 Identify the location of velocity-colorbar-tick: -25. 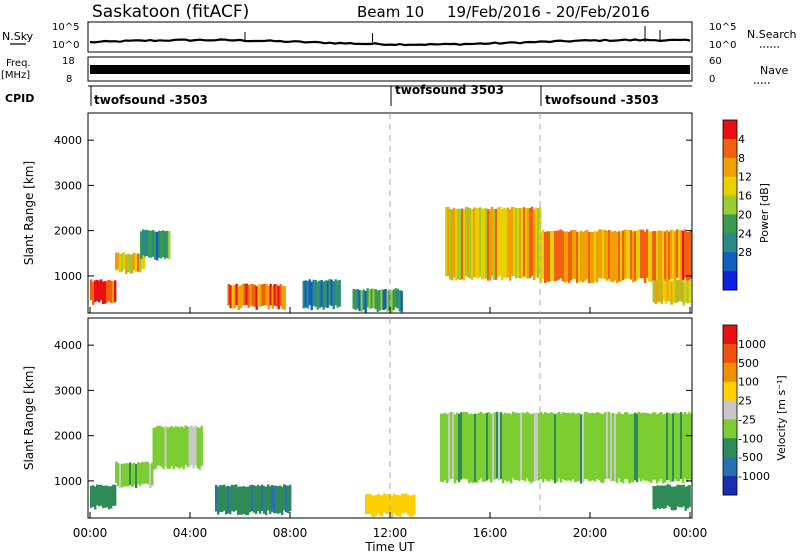
(747, 419).